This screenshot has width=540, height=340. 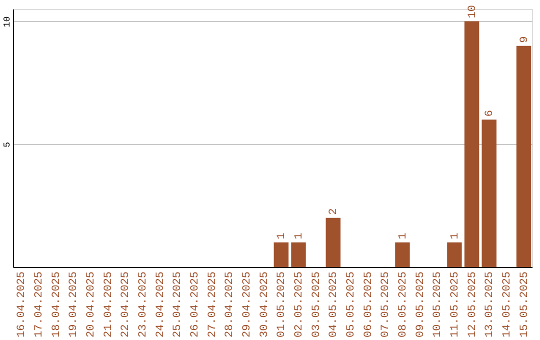 What do you see at coordinates (7, 145) in the screenshot?
I see `y-tick-label: 5` at bounding box center [7, 145].